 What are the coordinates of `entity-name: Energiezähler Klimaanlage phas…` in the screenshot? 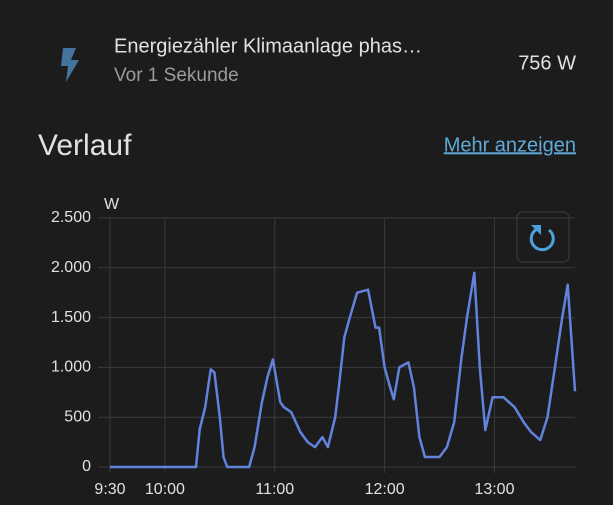 It's located at (268, 46).